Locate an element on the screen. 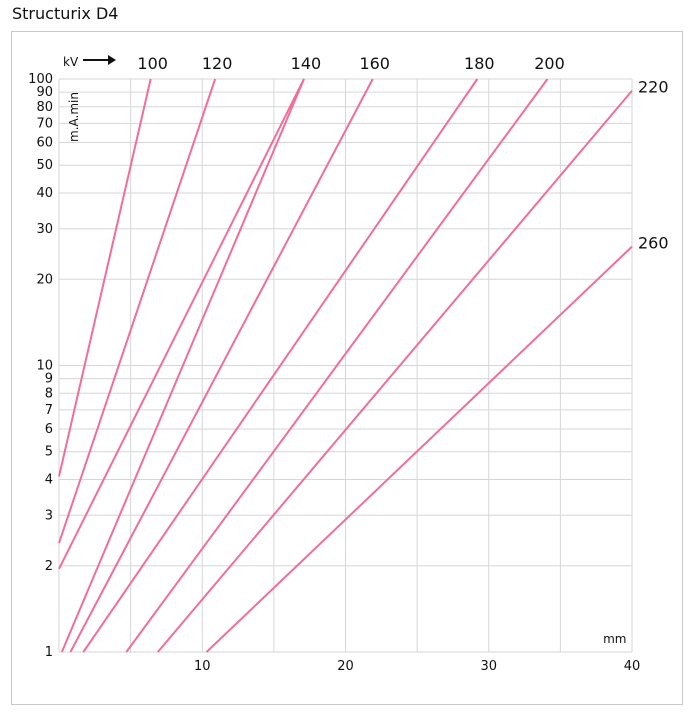 This screenshot has height=719, width=693. y-tick-label: 2 is located at coordinates (49, 566).